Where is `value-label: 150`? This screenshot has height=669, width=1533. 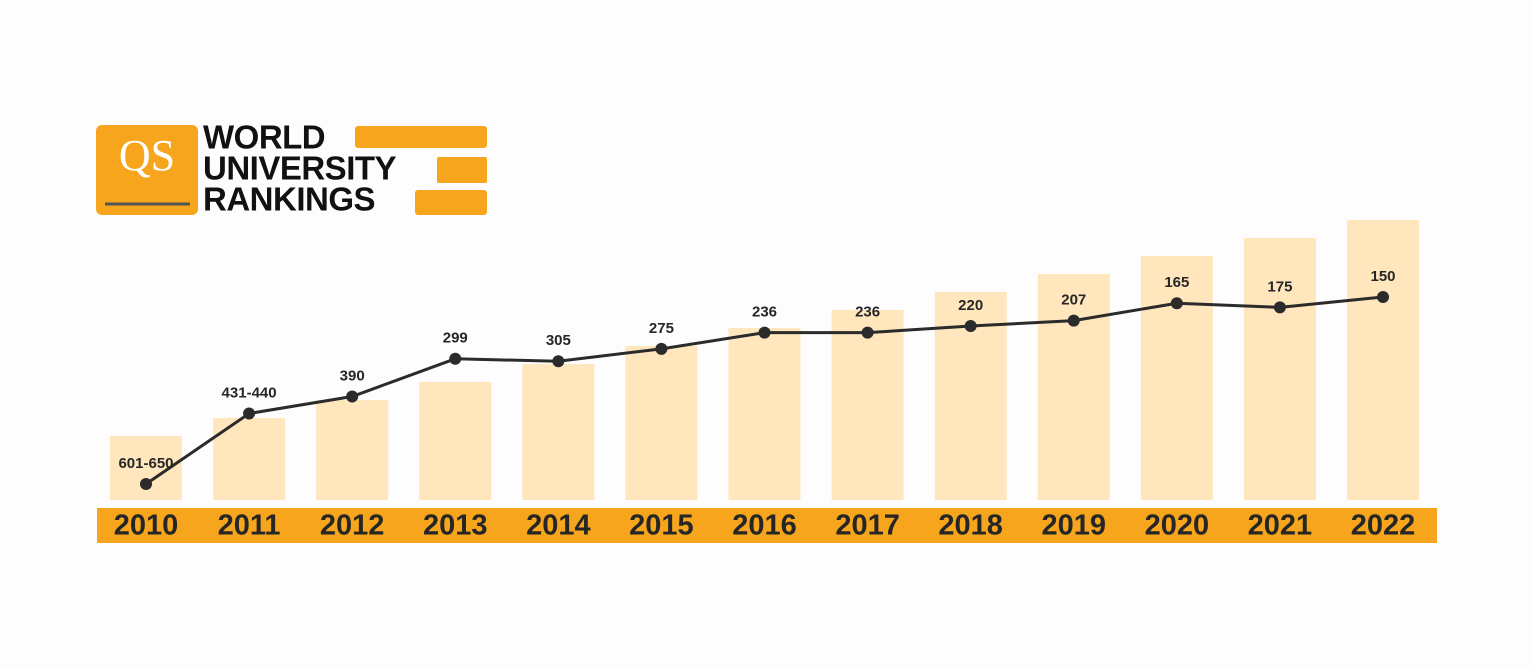
value-label: 150 is located at coordinates (1382, 276).